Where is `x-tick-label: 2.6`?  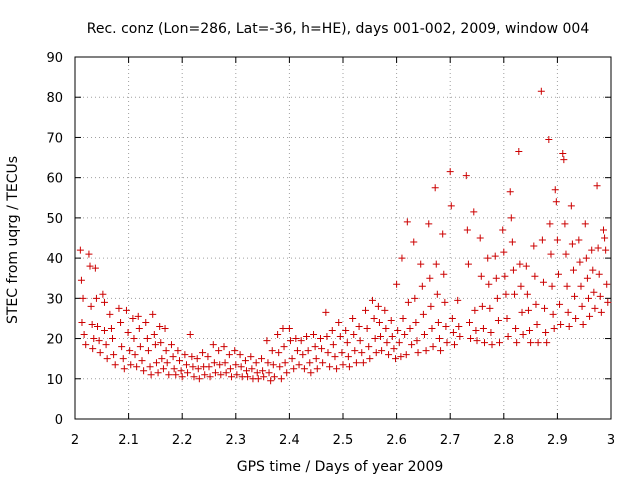 x-tick-label: 2.6 is located at coordinates (396, 440).